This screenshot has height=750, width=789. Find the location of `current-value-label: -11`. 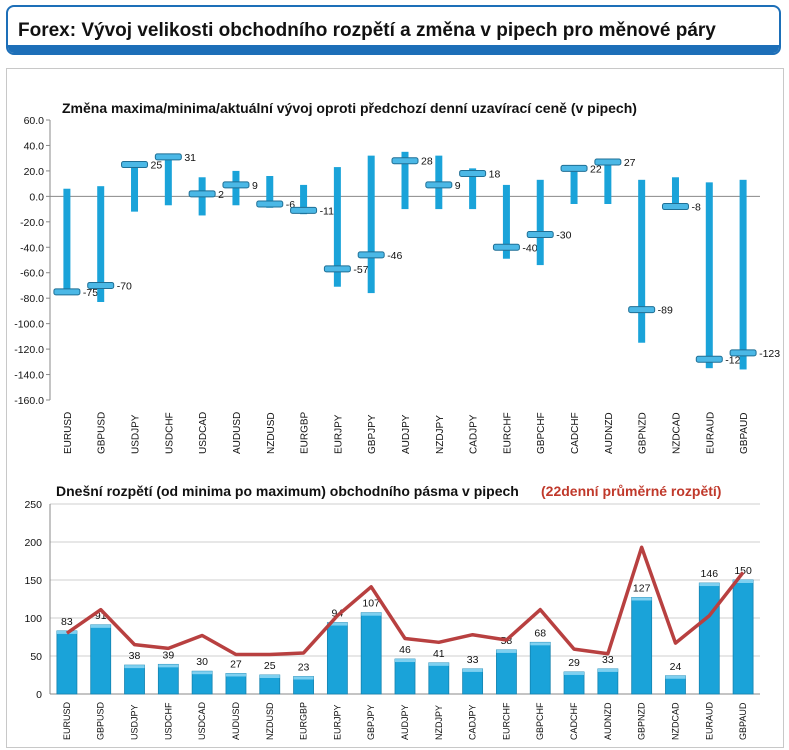

current-value-label: -11 is located at coordinates (327, 211).